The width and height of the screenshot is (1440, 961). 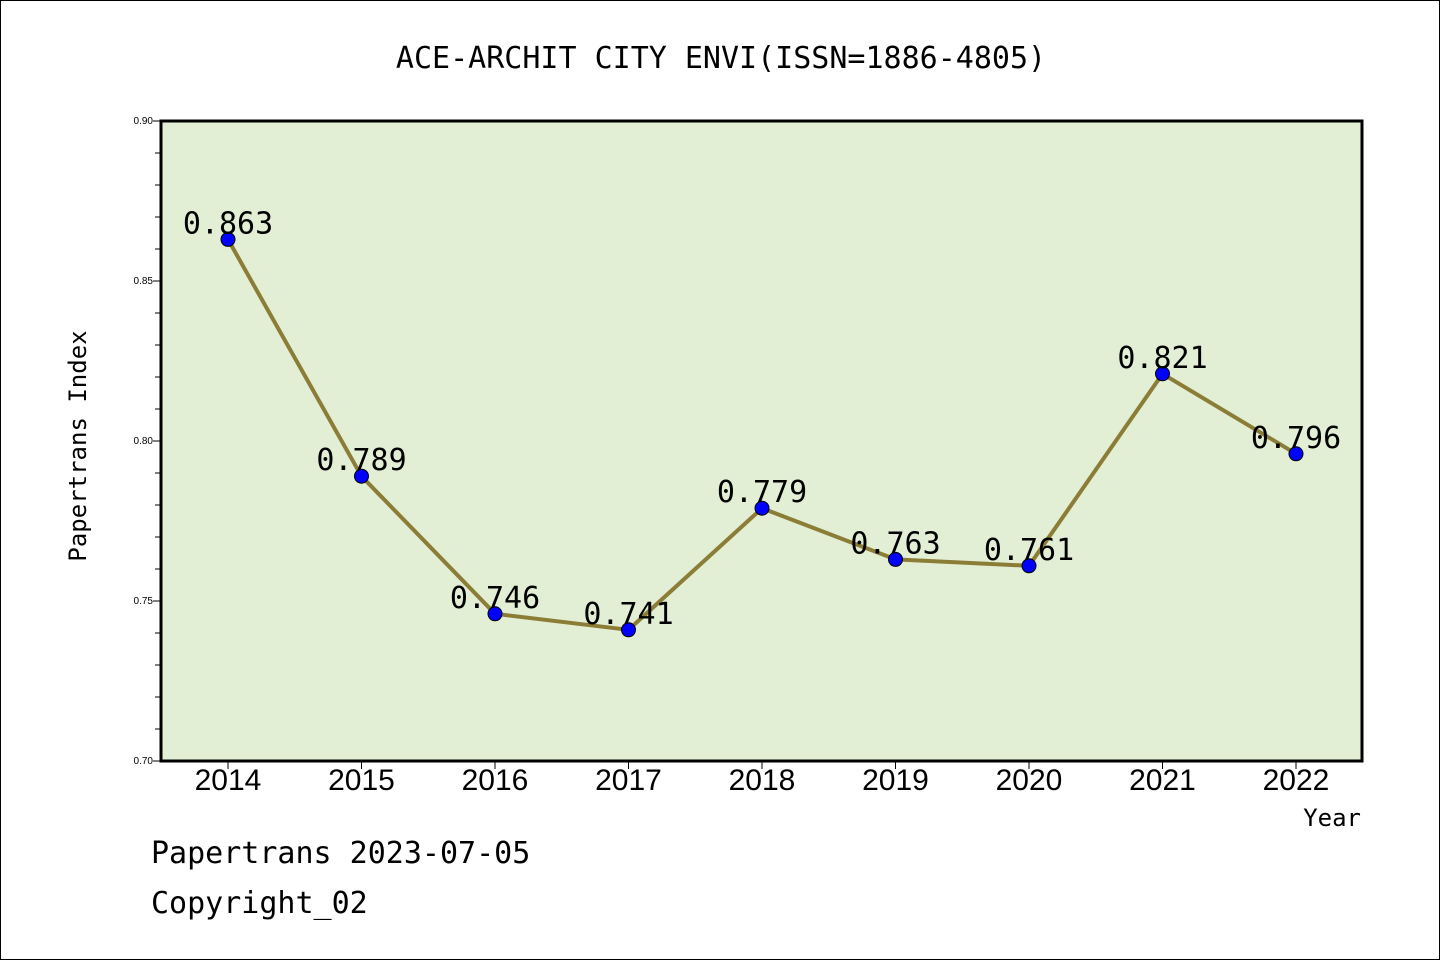 I want to click on x-tick-label: 2022, so click(x=1296, y=780).